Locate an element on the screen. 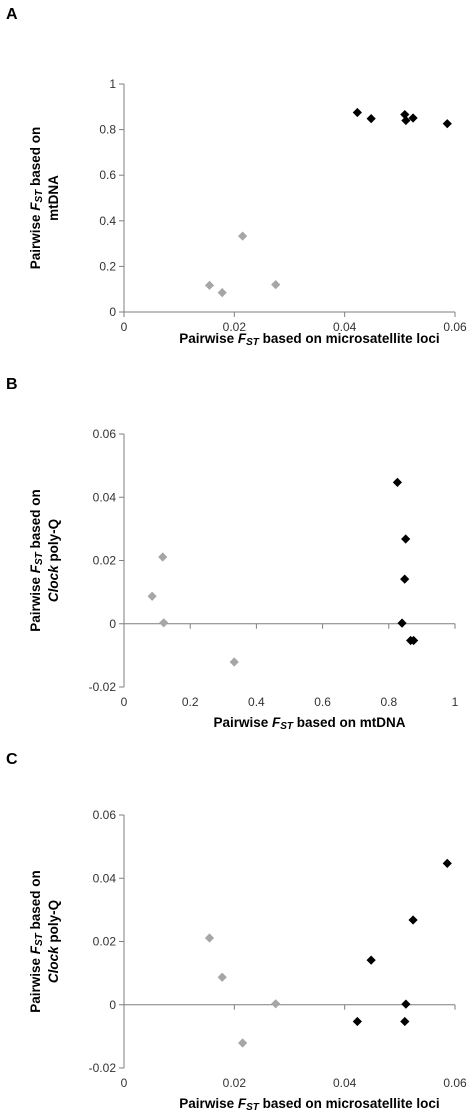  x-tick-label: 0.6 is located at coordinates (322, 702).